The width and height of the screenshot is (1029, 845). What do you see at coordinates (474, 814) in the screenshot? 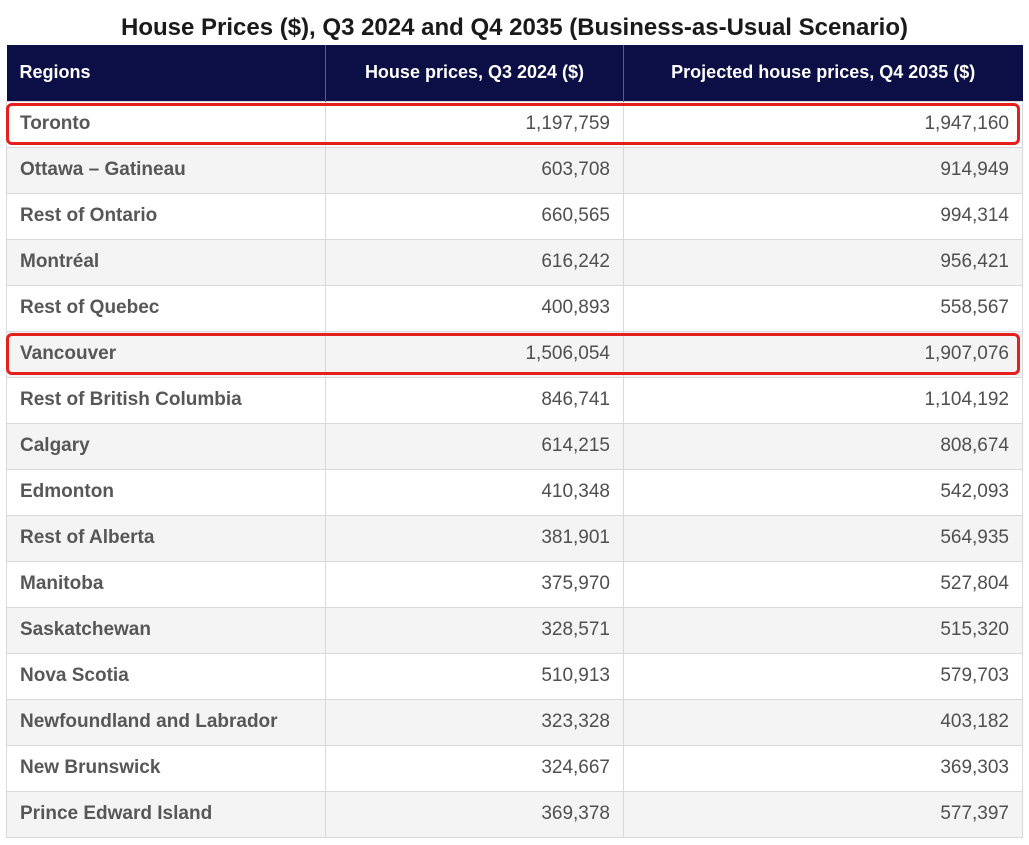
I see `price-q3-2024-cell: 369,378` at bounding box center [474, 814].